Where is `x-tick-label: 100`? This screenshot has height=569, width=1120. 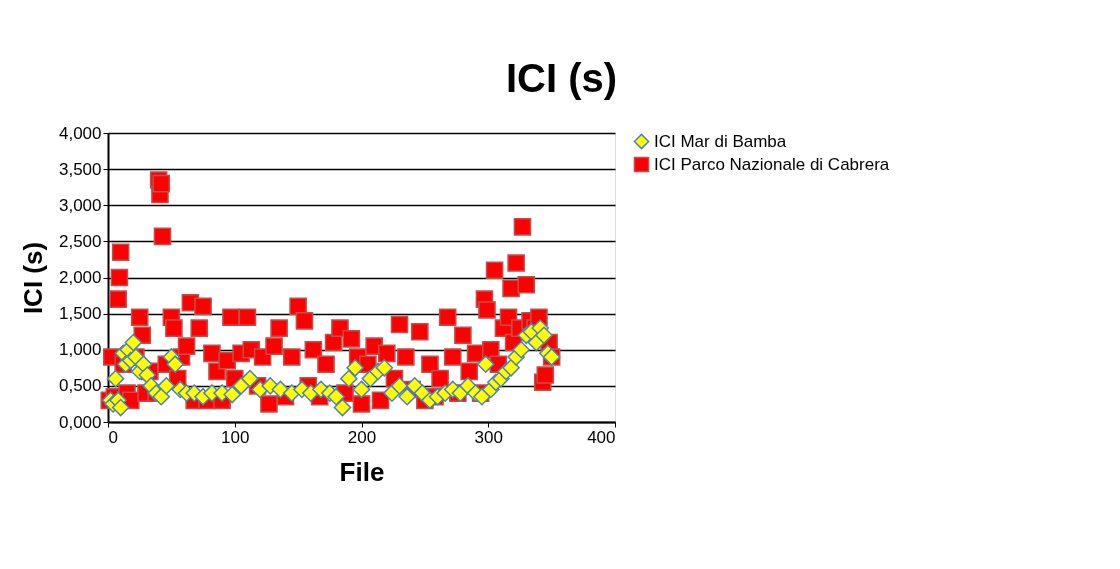 x-tick-label: 100 is located at coordinates (235, 437).